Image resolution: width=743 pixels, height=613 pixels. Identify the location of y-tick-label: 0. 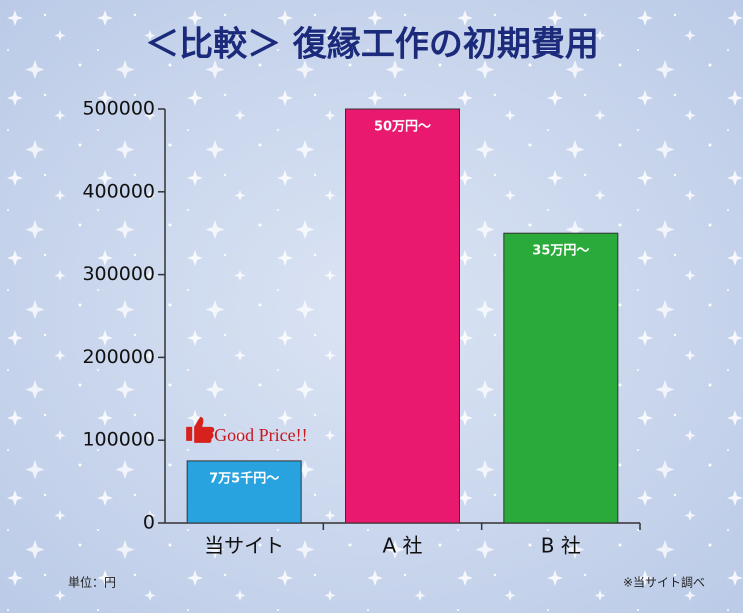
(149, 523).